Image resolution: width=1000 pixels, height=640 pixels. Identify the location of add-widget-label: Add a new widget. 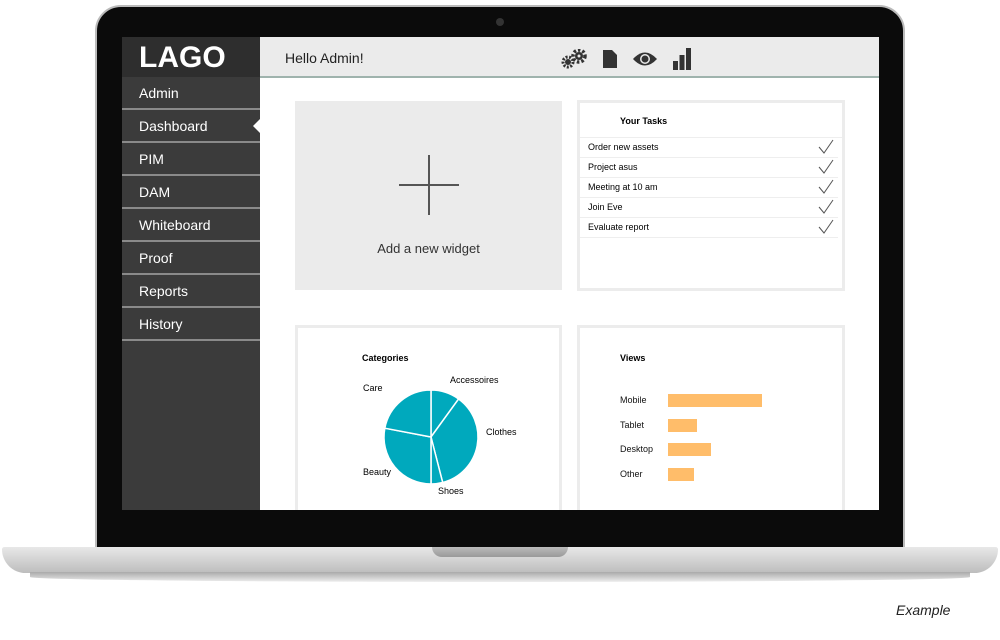
(428, 248).